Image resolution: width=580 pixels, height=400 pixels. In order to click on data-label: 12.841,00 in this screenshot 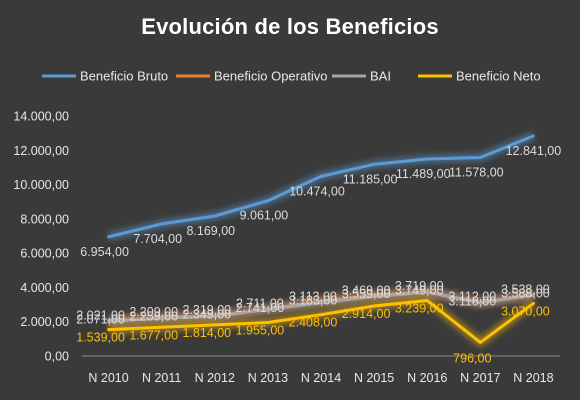, I will do `click(534, 151)`.